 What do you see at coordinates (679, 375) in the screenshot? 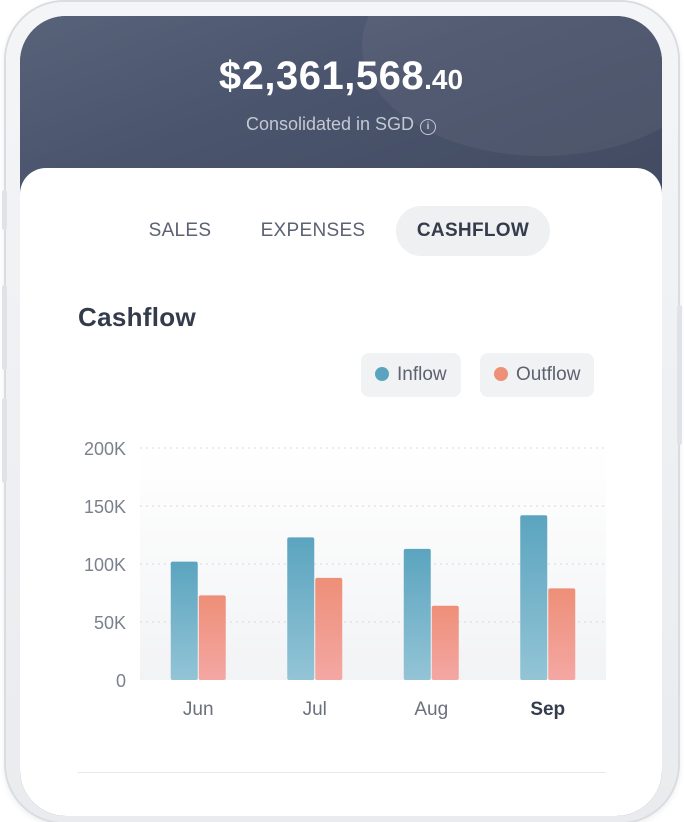
I see `phone-power-button` at bounding box center [679, 375].